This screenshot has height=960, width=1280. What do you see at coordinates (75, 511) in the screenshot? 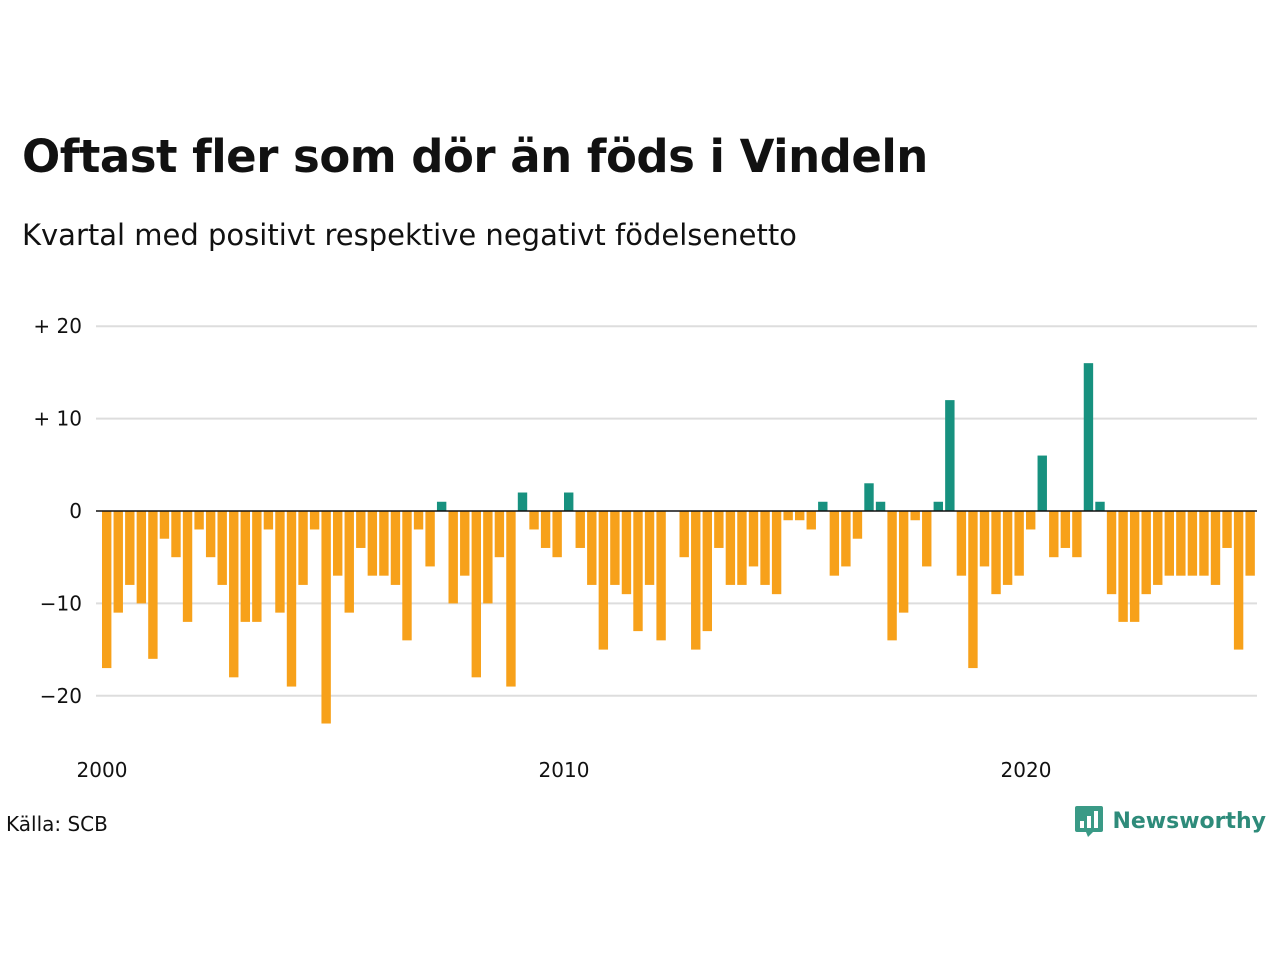
I see `y-tick-label: 0` at bounding box center [75, 511].